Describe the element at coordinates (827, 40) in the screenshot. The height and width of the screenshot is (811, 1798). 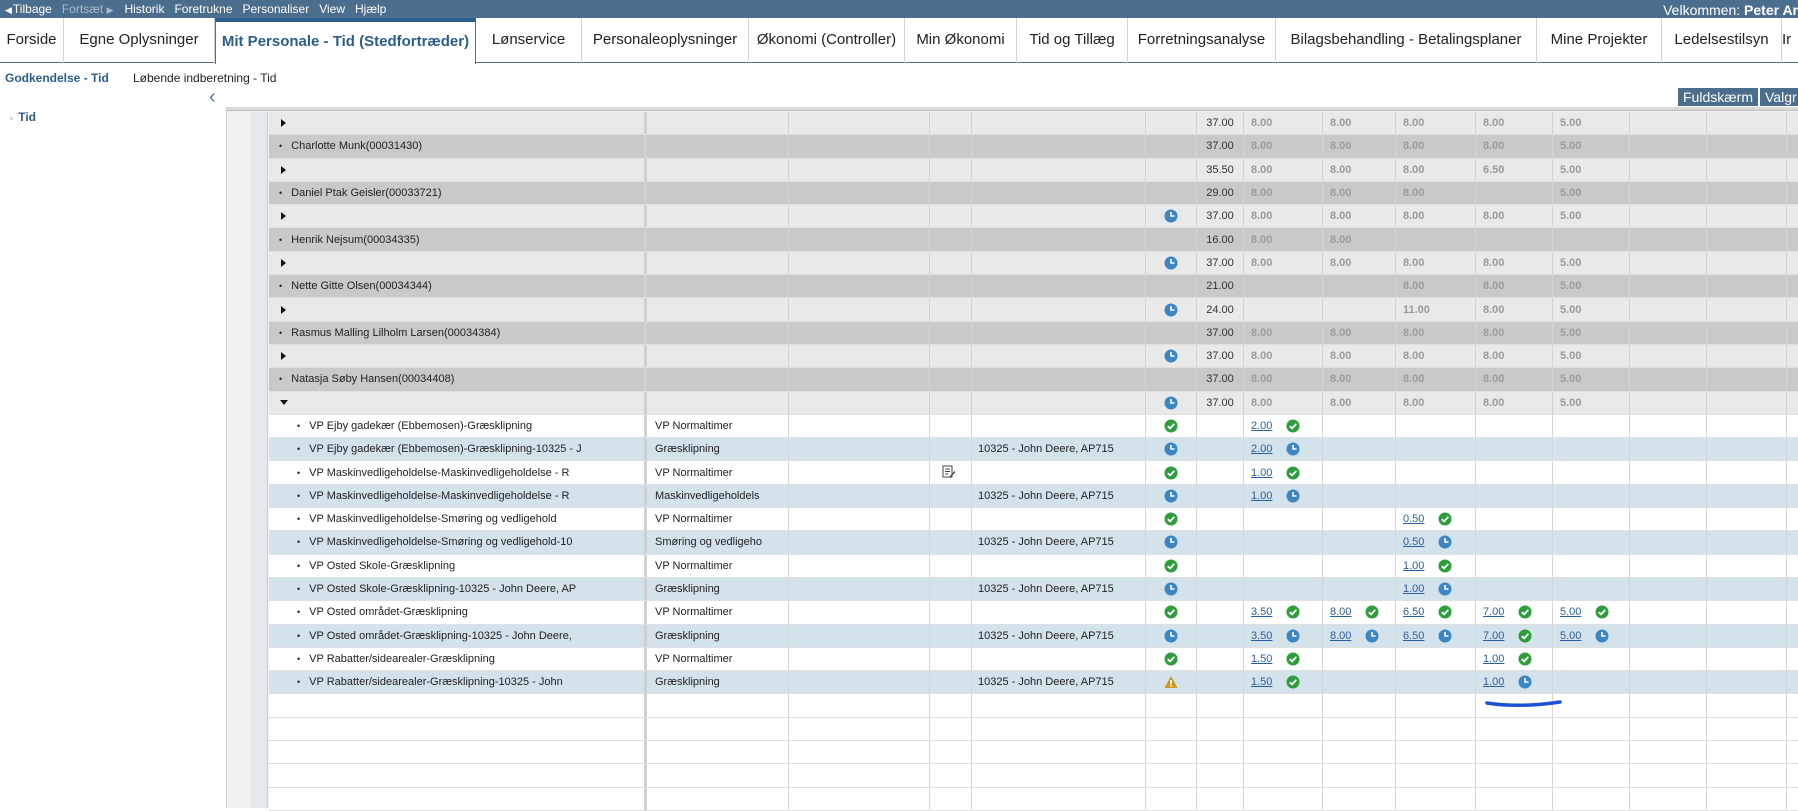
I see `tab-oekonomi-controller: Økonomi (Controller)` at that location.